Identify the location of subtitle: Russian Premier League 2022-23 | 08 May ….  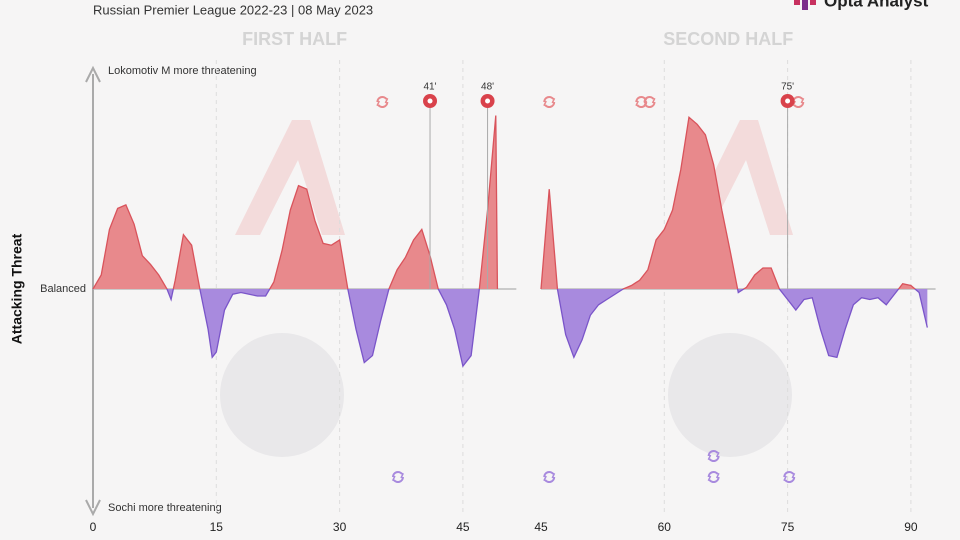
(233, 9).